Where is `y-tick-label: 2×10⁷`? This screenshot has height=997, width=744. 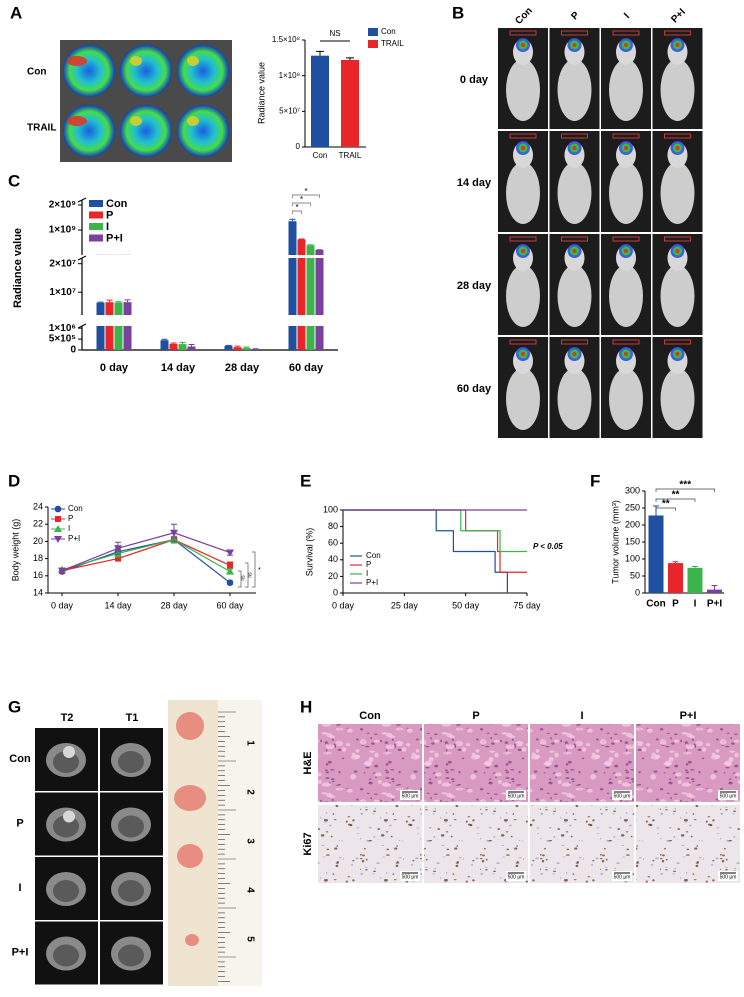 y-tick-label: 2×10⁷ is located at coordinates (62, 263).